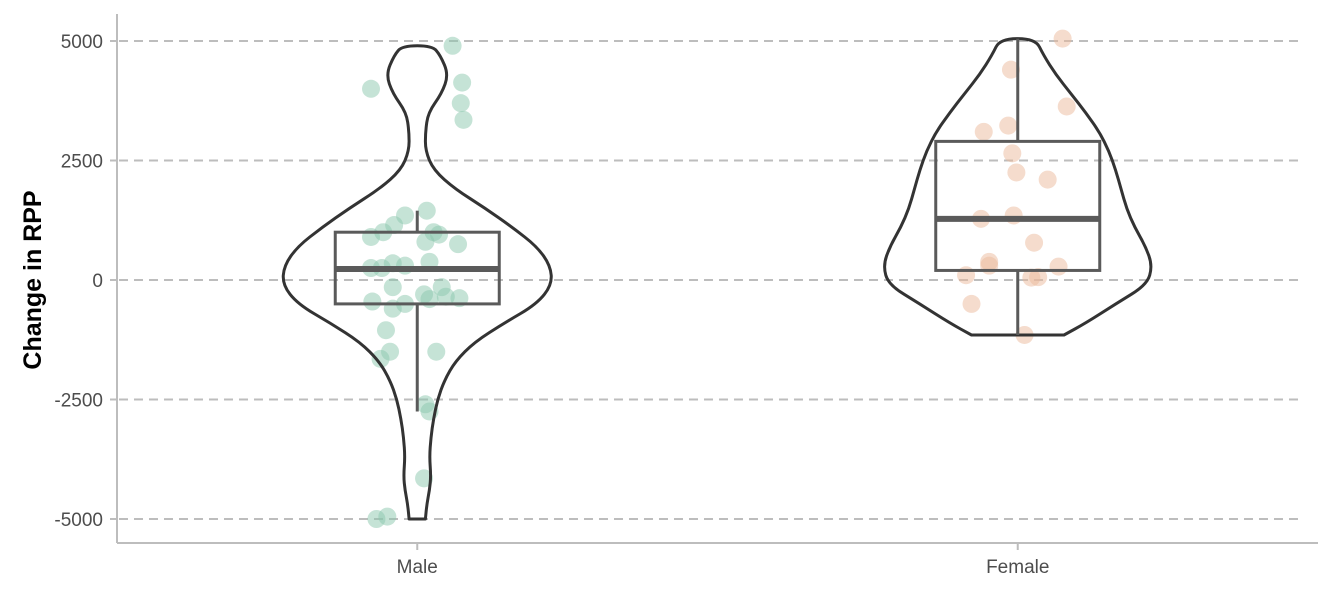  Describe the element at coordinates (417, 567) in the screenshot. I see `x-tick-label: Male` at that location.